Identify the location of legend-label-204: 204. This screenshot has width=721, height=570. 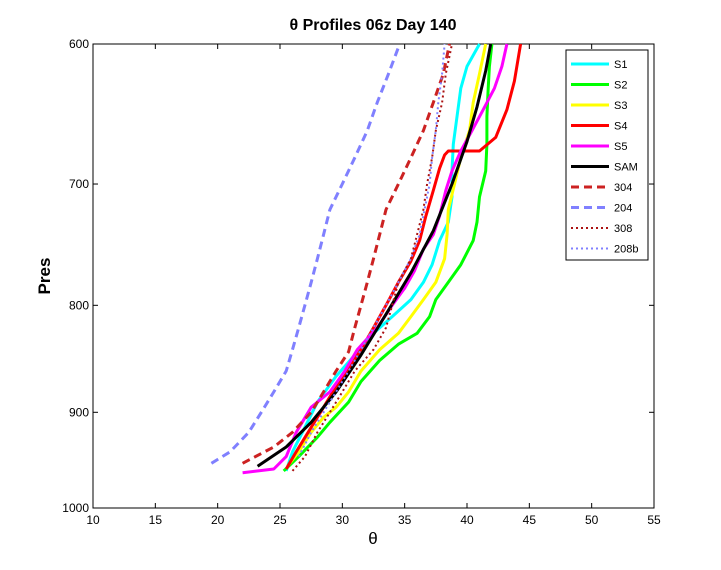
(623, 209).